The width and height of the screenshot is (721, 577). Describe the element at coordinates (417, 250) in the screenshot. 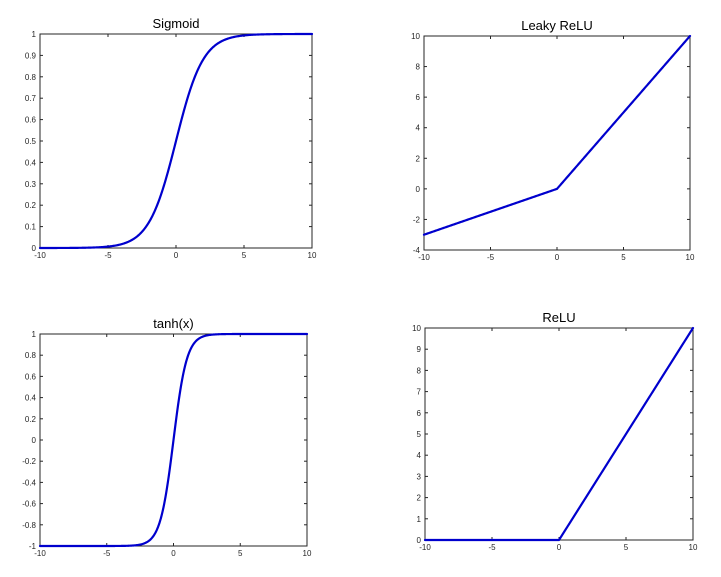

I see `y-tick-label: -4` at that location.